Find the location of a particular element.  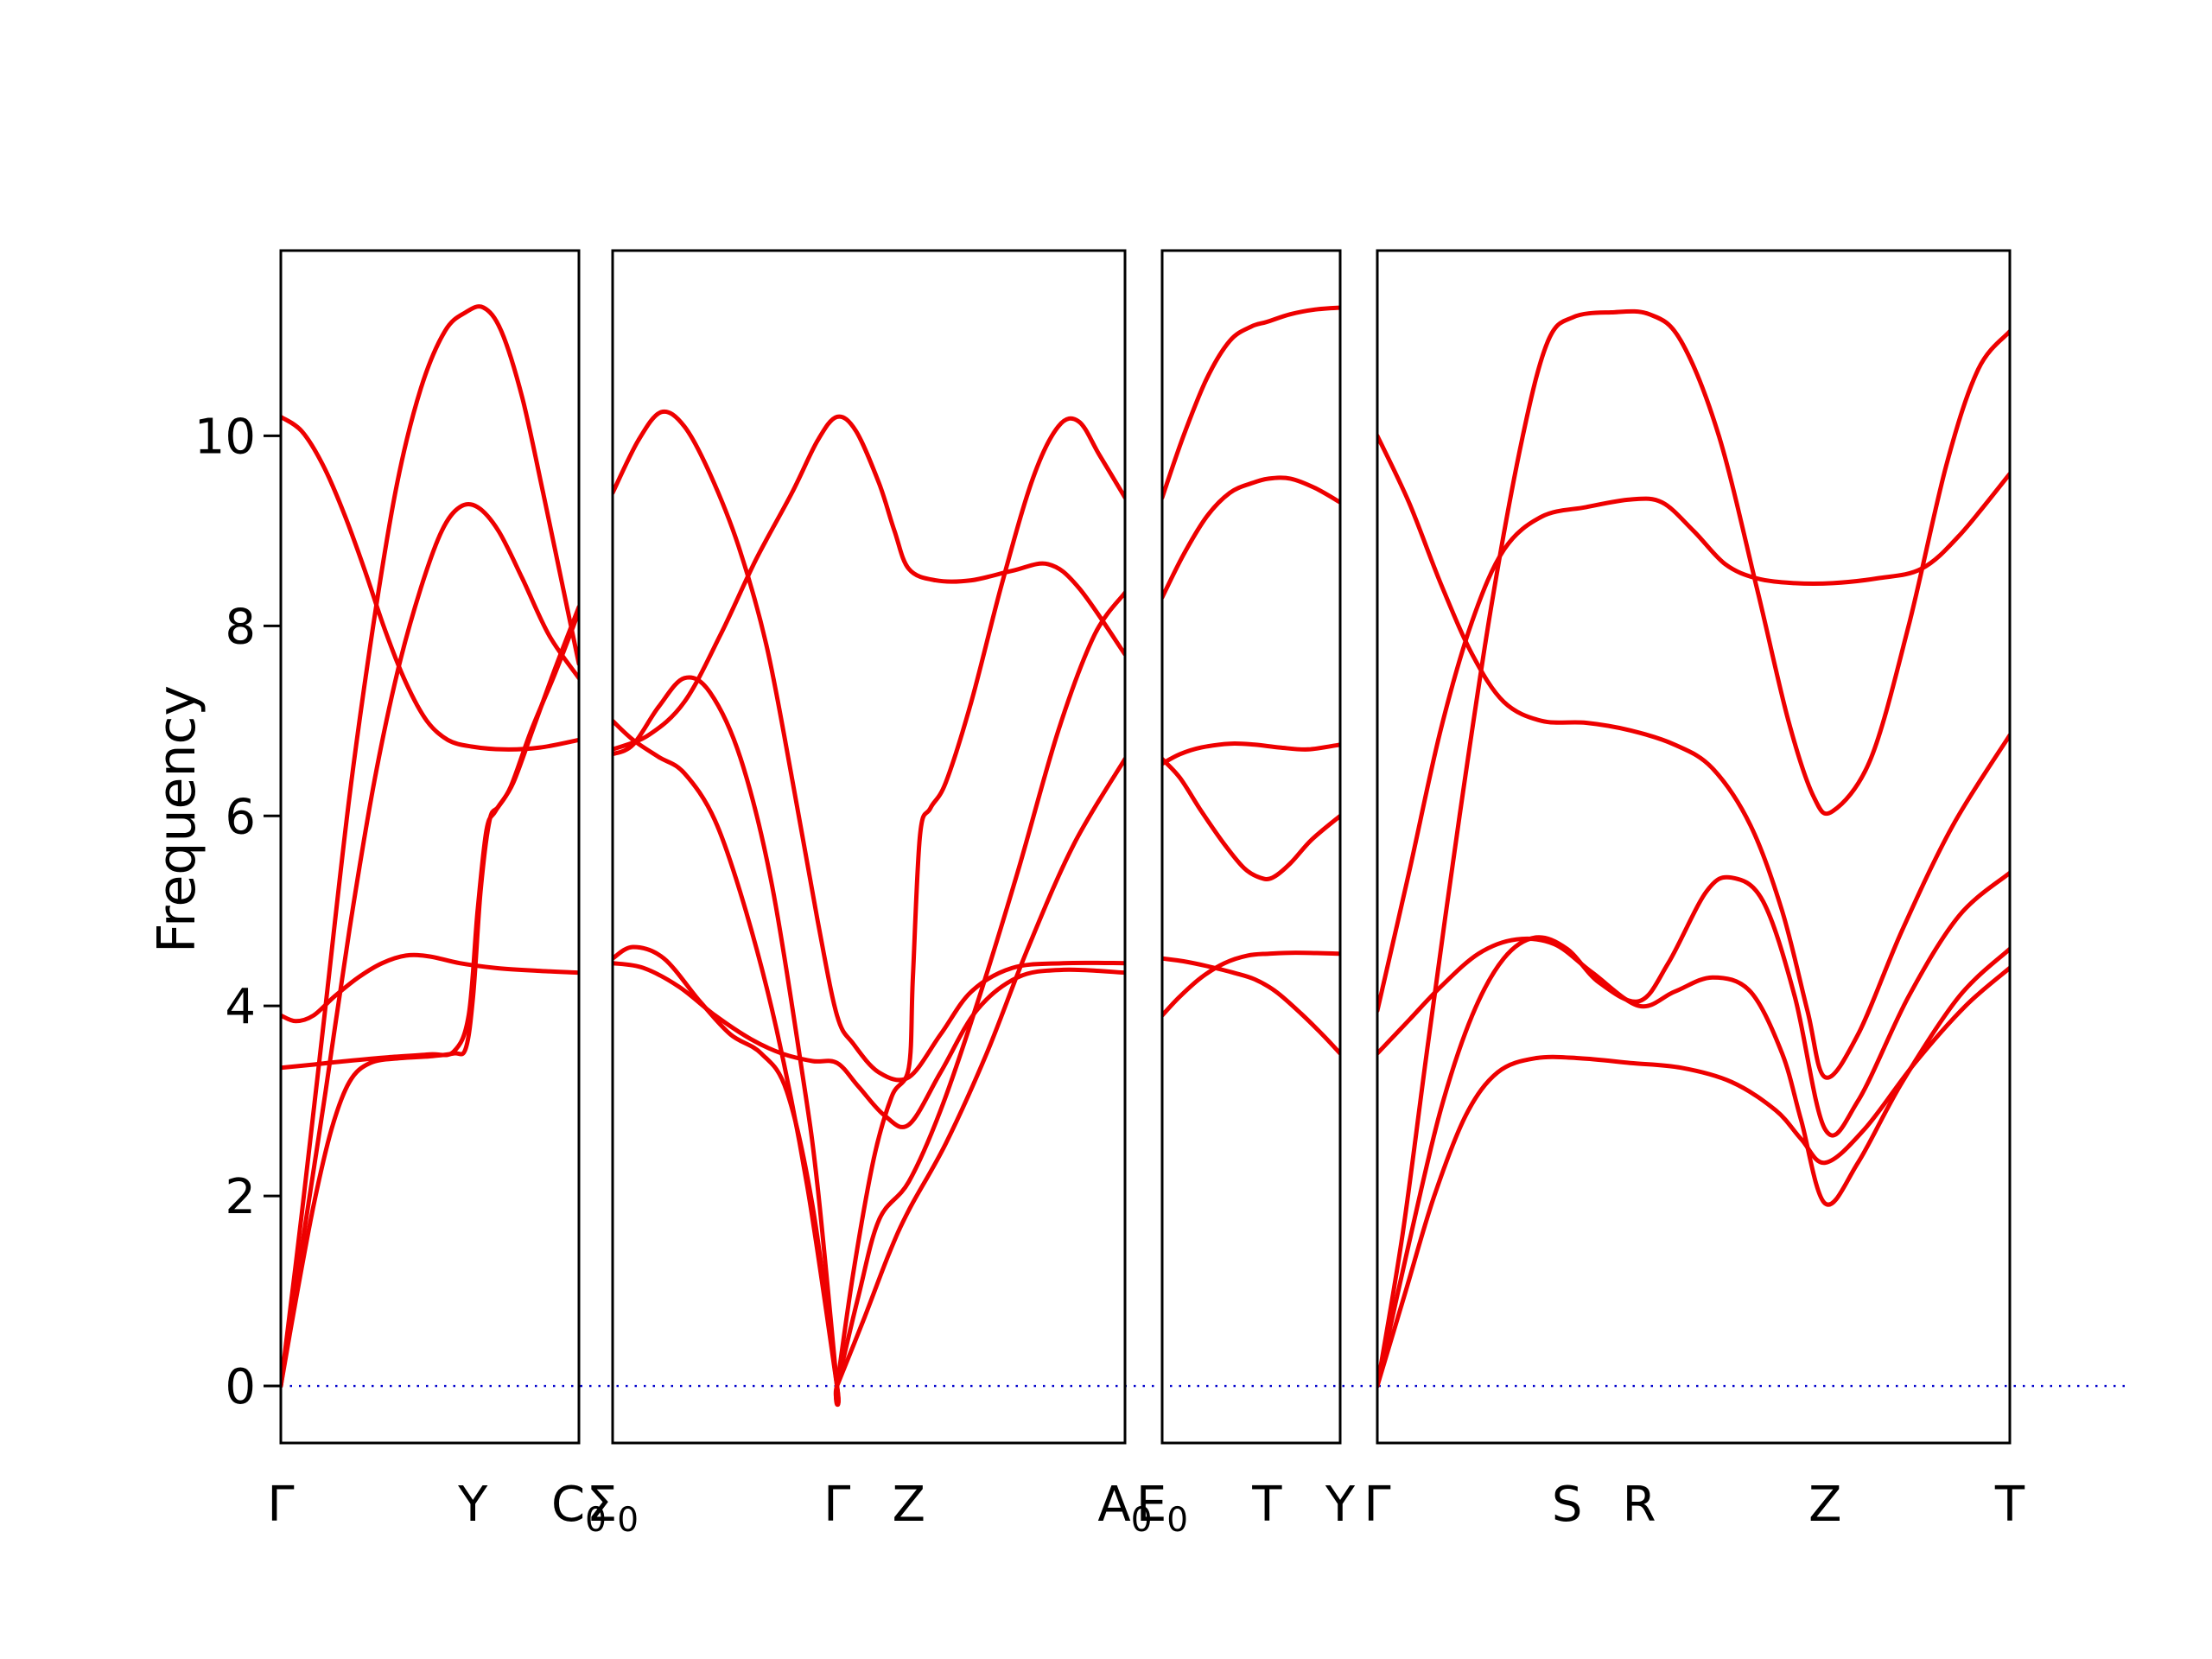

y-tick-label: 4 is located at coordinates (240, 1007).